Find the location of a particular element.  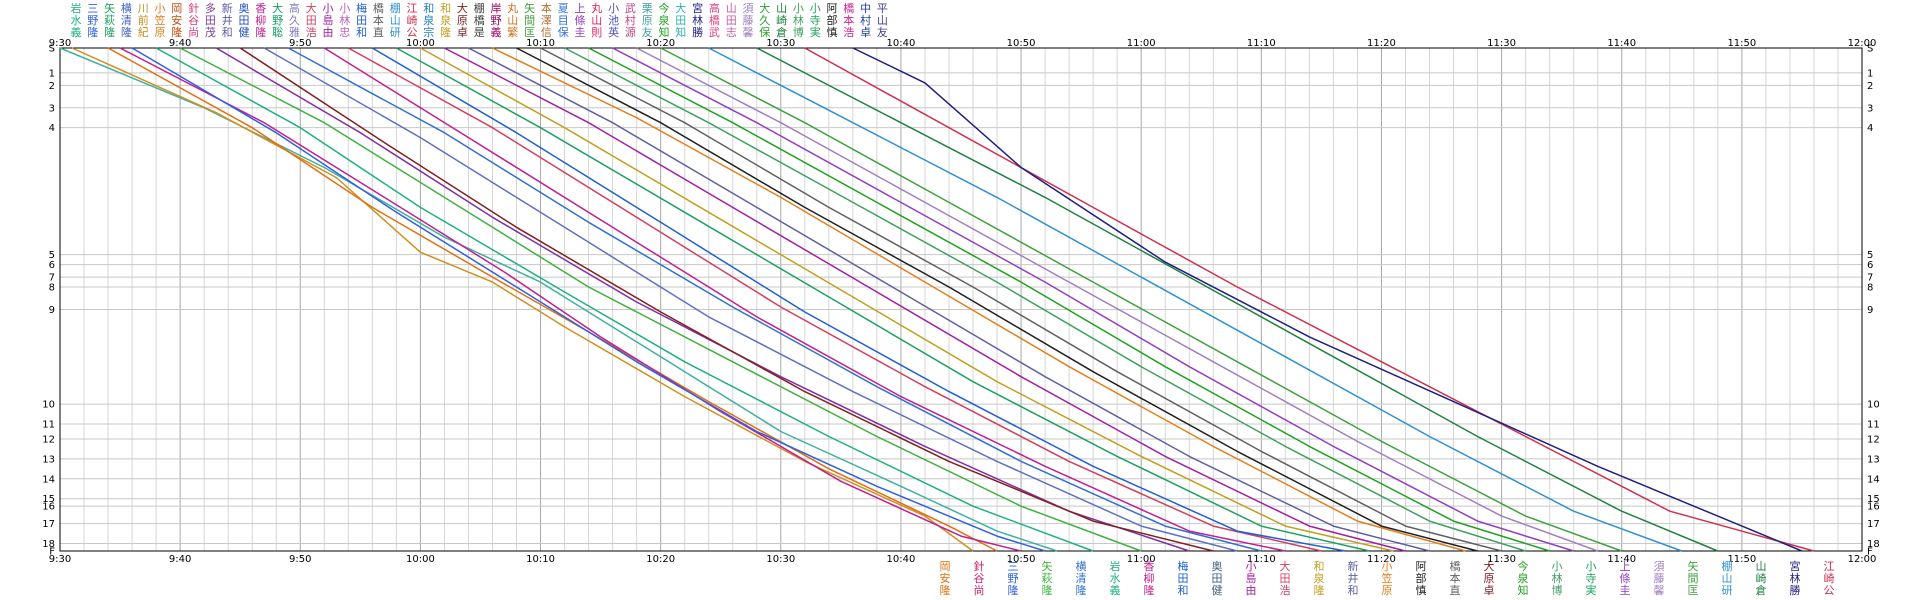

top-name-char: 浩 is located at coordinates (848, 32).